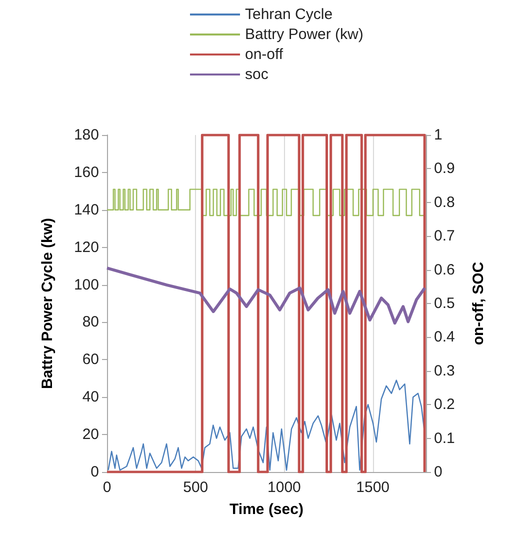 The width and height of the screenshot is (519, 542). I want to click on y-axis-title: Battry Power Cycle (kw), so click(47, 303).